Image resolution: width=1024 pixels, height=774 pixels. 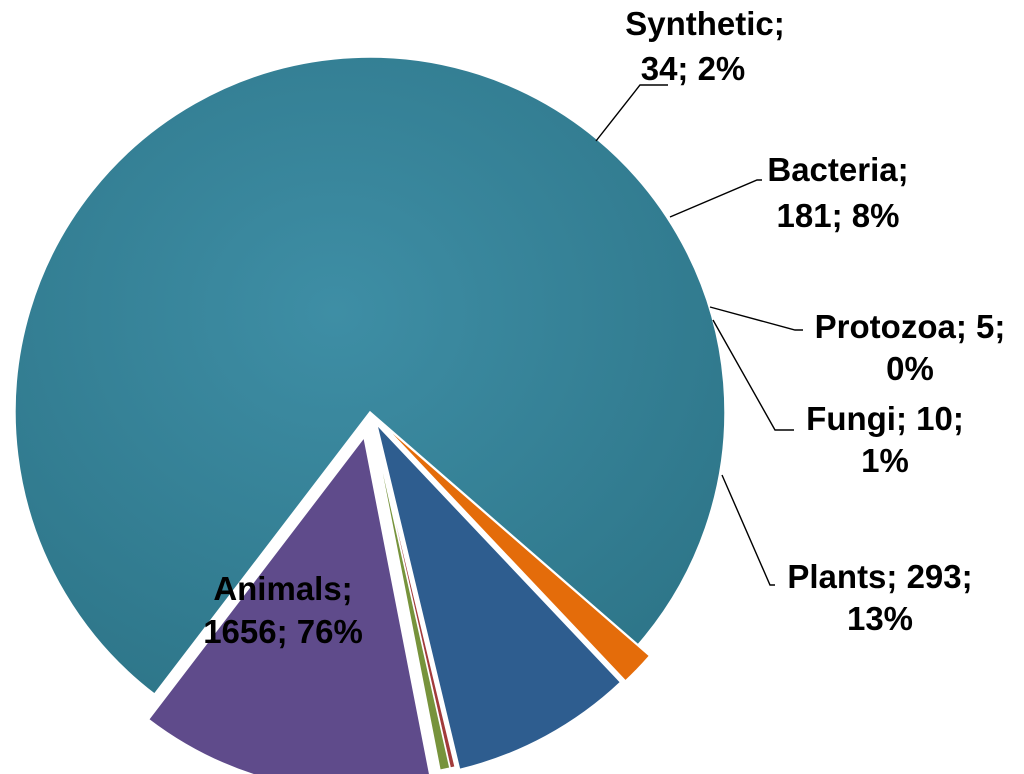 What do you see at coordinates (837, 192) in the screenshot?
I see `data-label-bacteria: Bacteria; 181; 8%` at bounding box center [837, 192].